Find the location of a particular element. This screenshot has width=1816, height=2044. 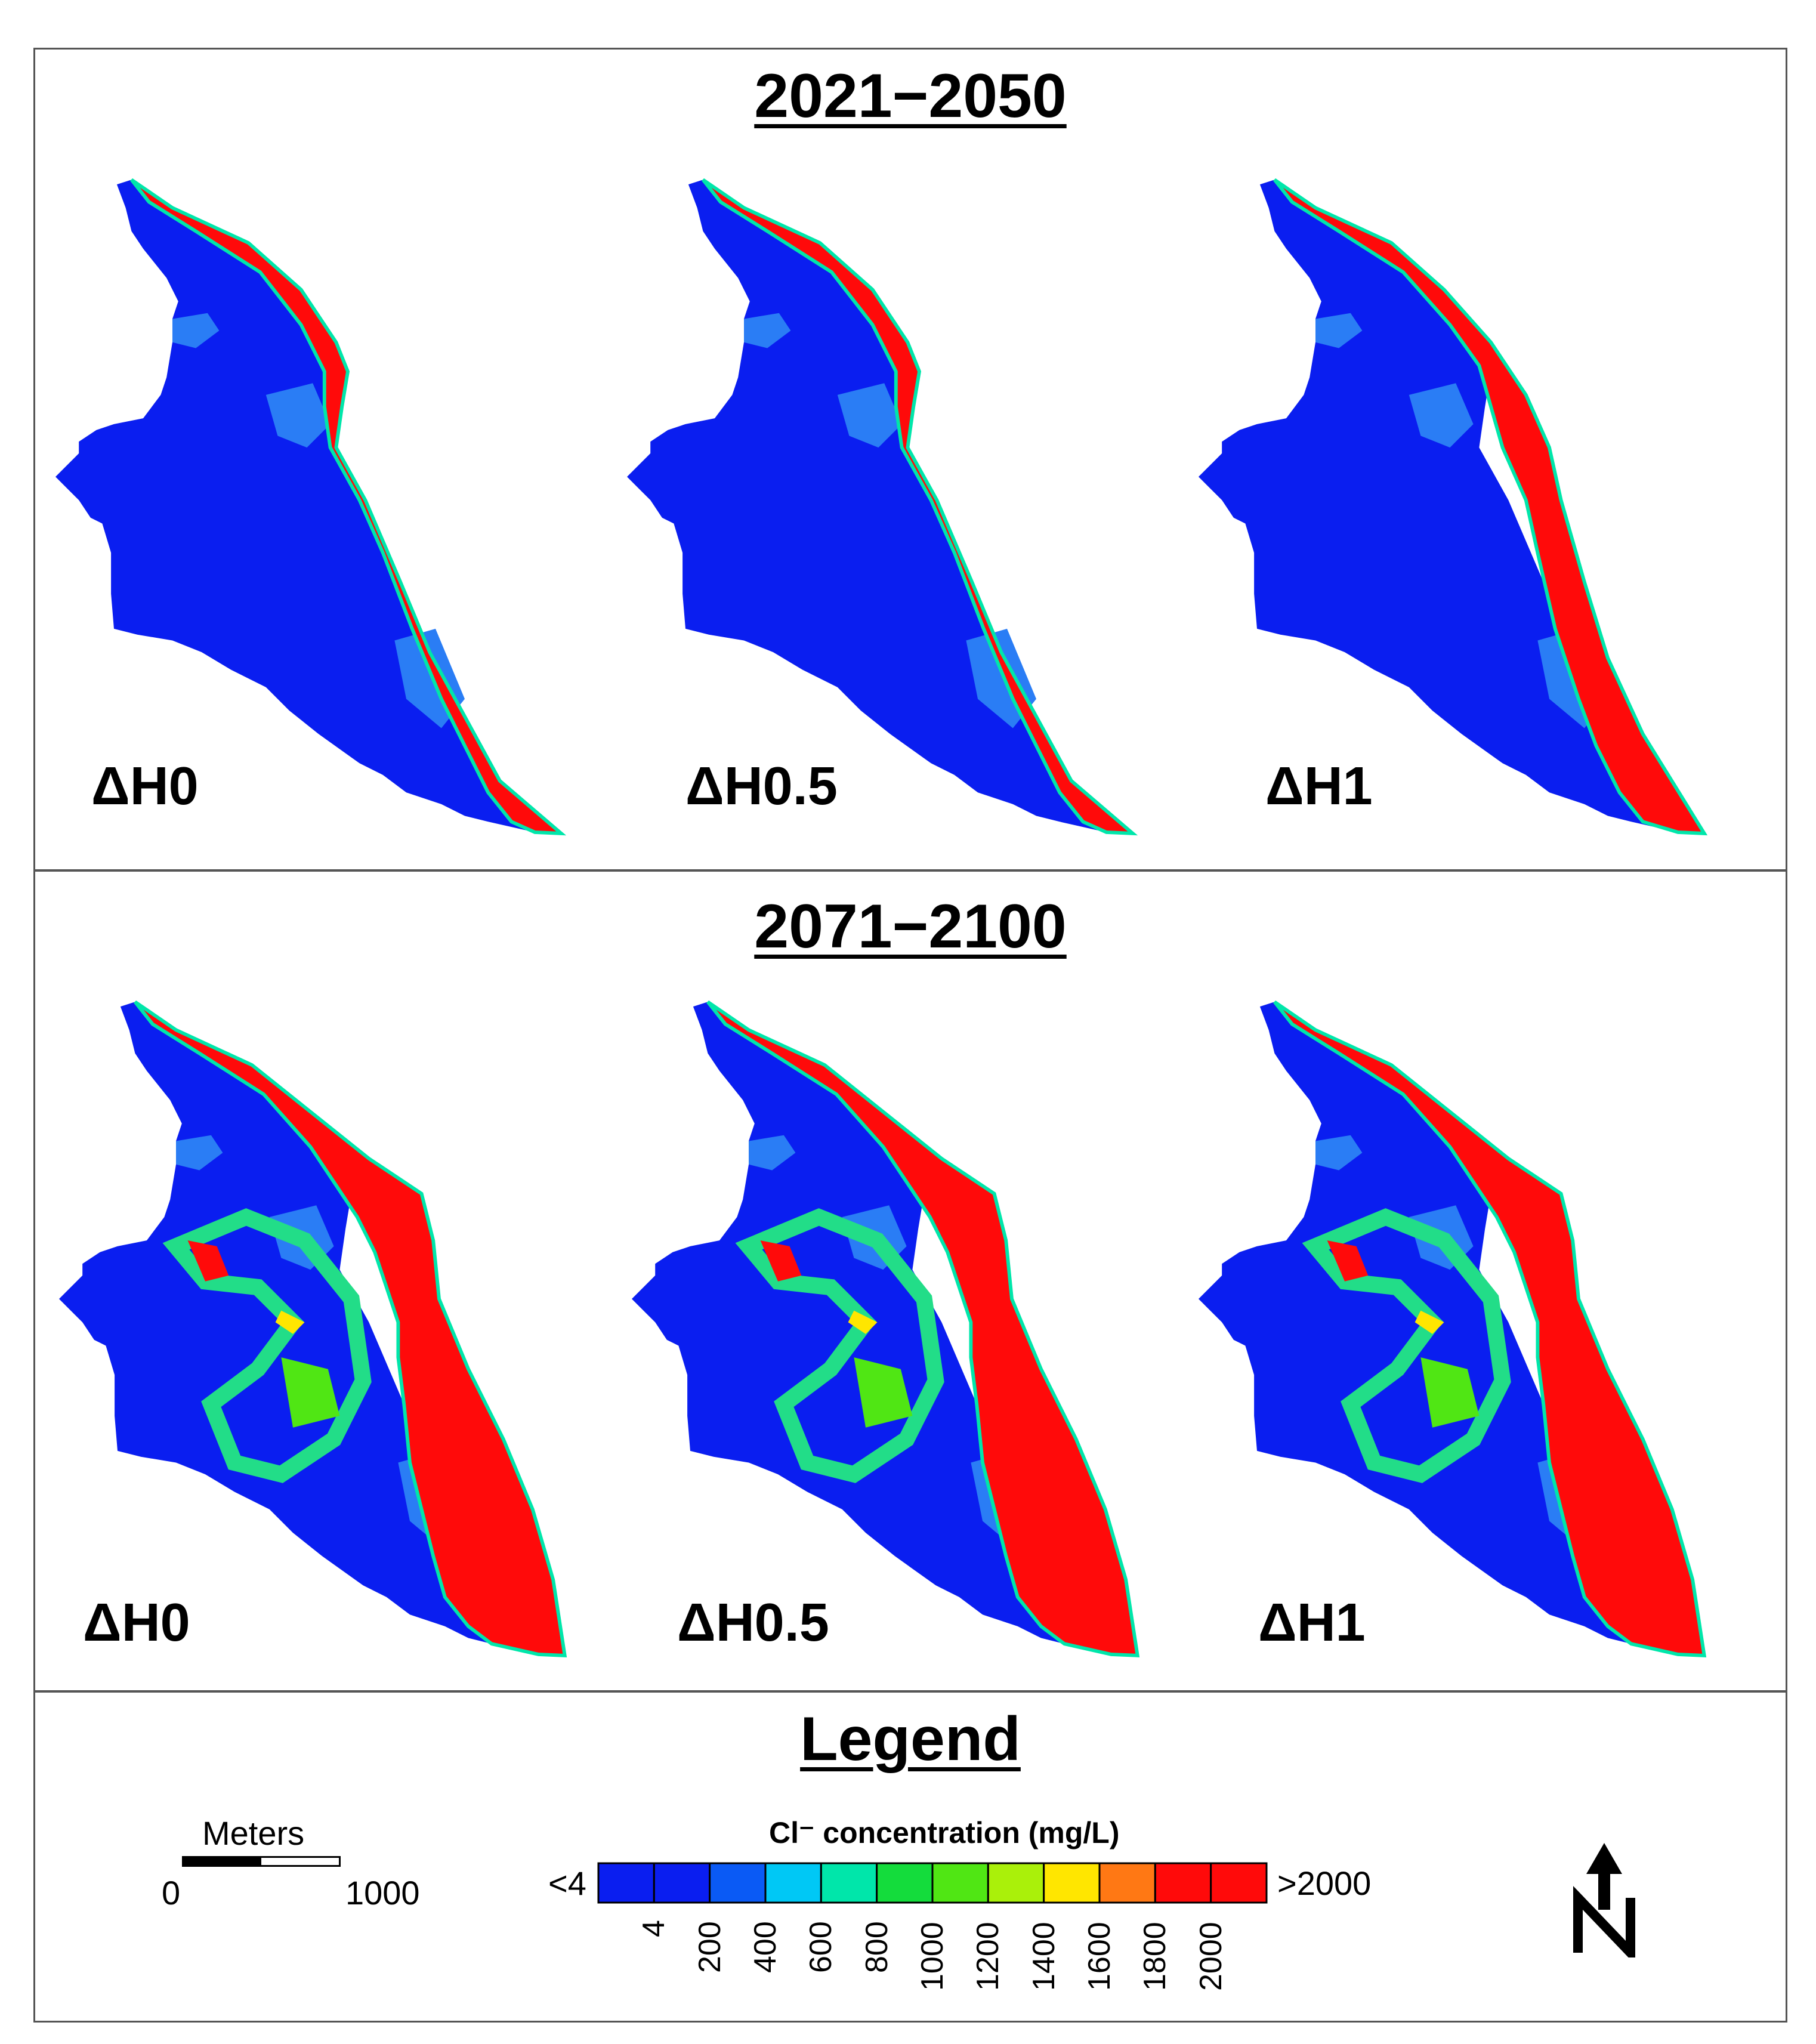

colorbar-tick-label: 800 is located at coordinates (877, 1947).